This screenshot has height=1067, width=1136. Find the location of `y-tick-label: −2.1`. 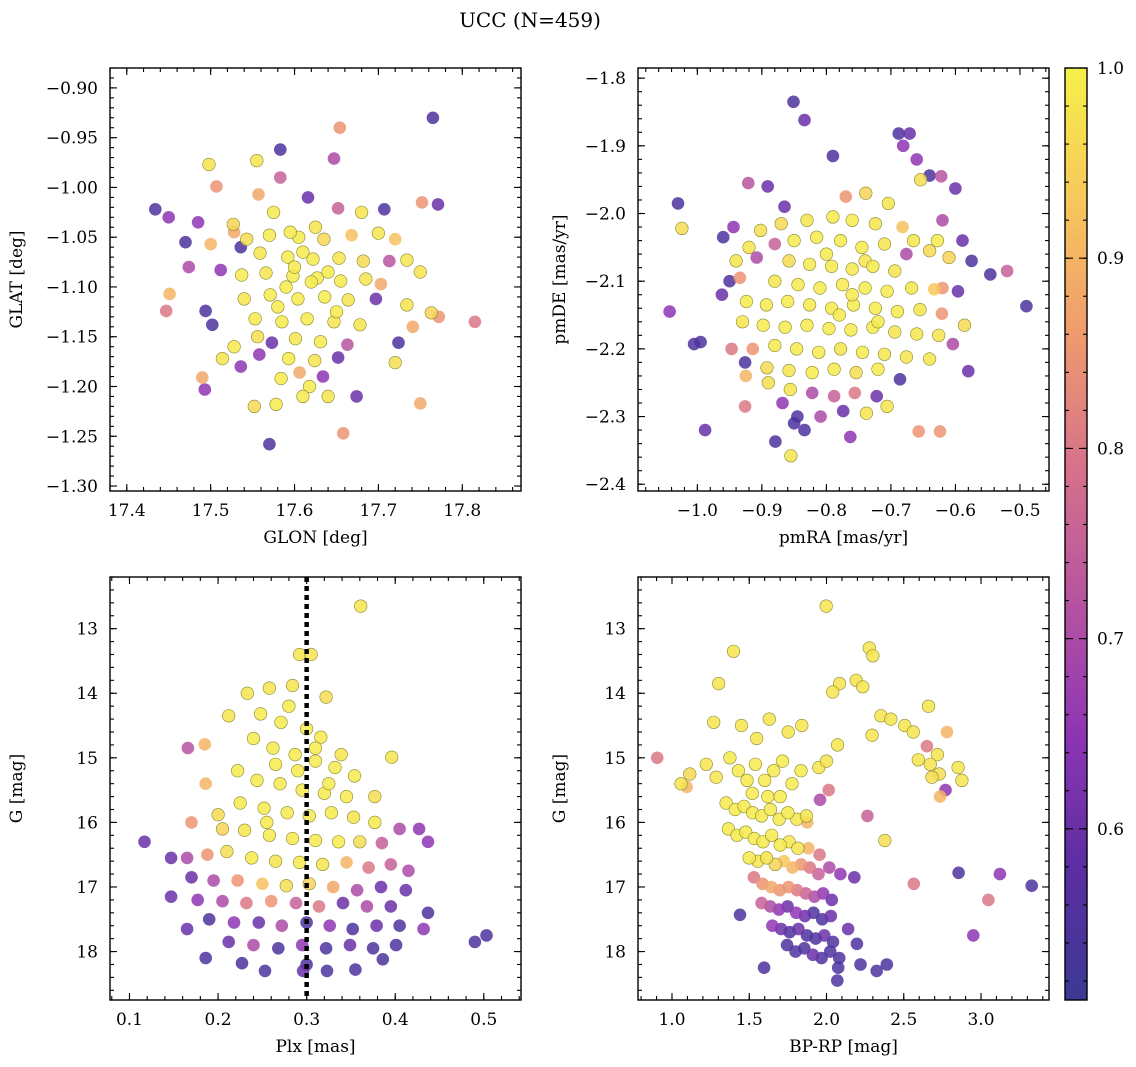

y-tick-label: −2.1 is located at coordinates (605, 282).